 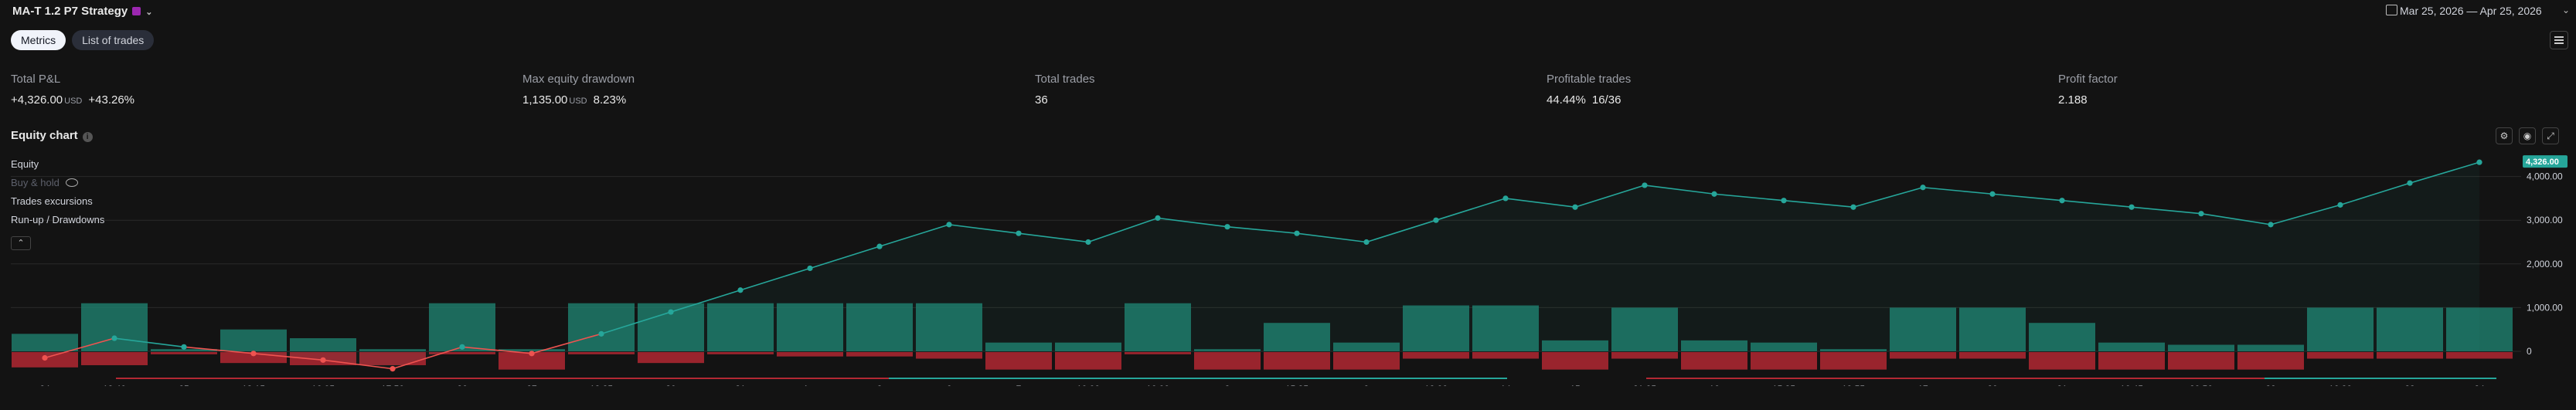 What do you see at coordinates (52, 201) in the screenshot?
I see `legend-trades-excursions: Trades excursions` at bounding box center [52, 201].